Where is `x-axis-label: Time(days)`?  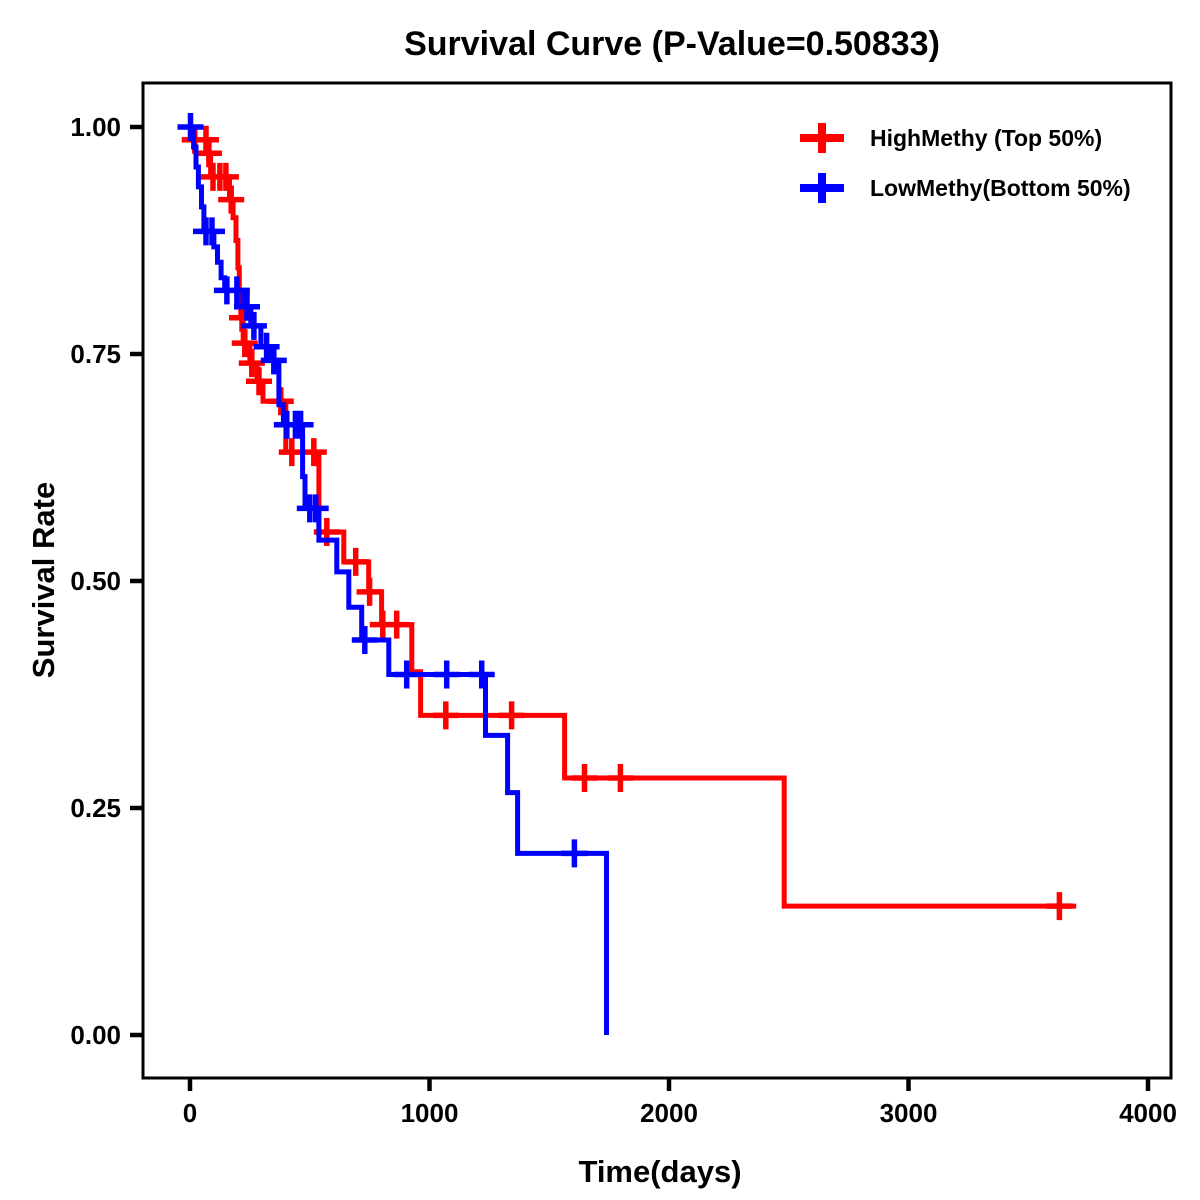
x-axis-label: Time(days) is located at coordinates (659, 1171).